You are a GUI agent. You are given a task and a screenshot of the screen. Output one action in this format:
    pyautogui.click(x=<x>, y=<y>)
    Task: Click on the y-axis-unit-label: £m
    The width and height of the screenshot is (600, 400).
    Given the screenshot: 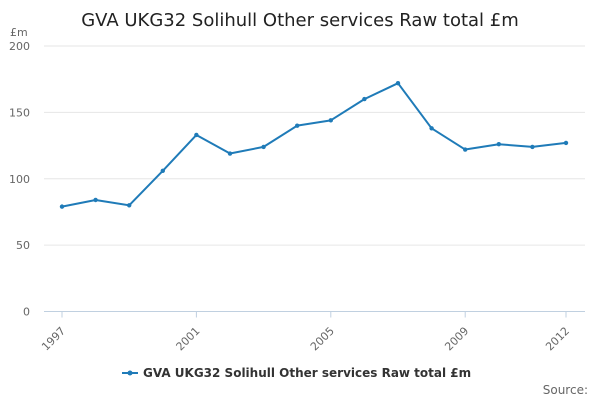 What is the action you would take?
    pyautogui.click(x=19, y=32)
    